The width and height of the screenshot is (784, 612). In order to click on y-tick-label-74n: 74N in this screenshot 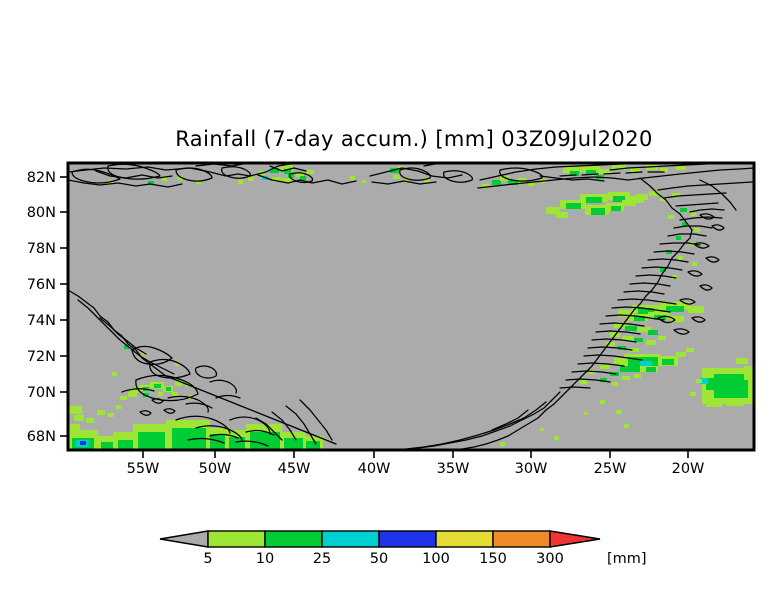, I will do `click(41, 321)`.